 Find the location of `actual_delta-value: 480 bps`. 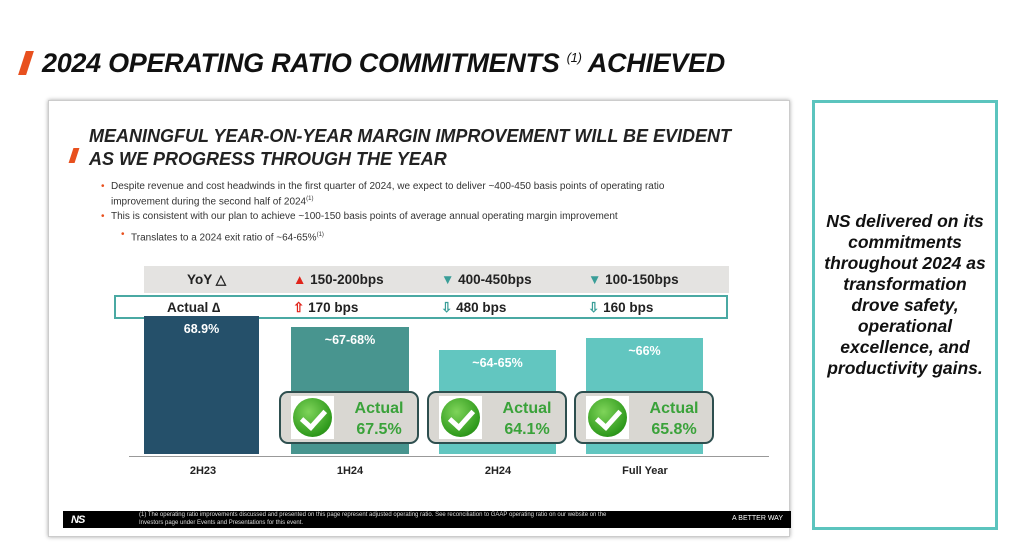

actual_delta-value: 480 bps is located at coordinates (481, 307).